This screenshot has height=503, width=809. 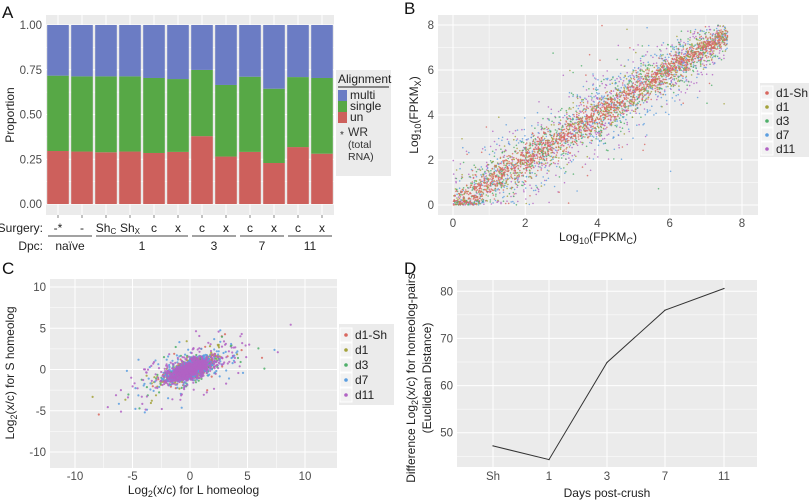 I want to click on surgery-label-main: x, so click(x=178, y=228).